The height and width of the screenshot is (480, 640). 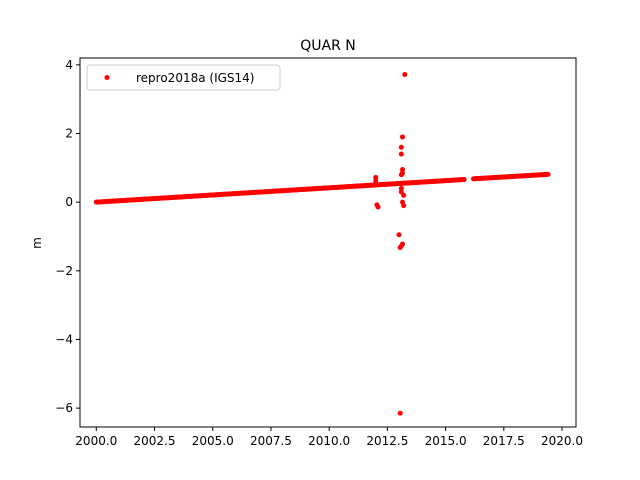 What do you see at coordinates (69, 65) in the screenshot?
I see `y-tick-label: 4` at bounding box center [69, 65].